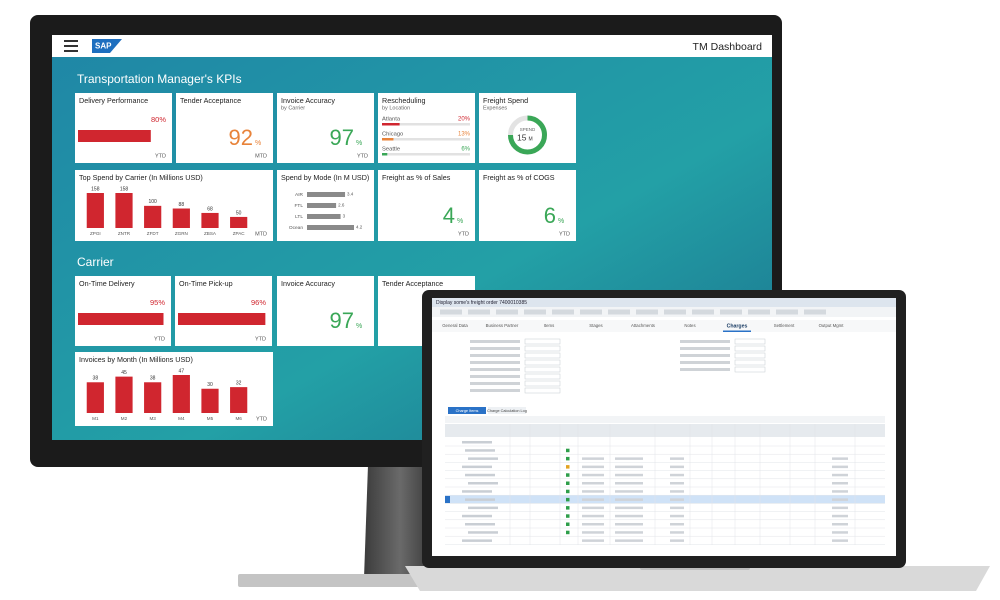  What do you see at coordinates (595, 325) in the screenshot?
I see `tab: Stages` at bounding box center [595, 325].